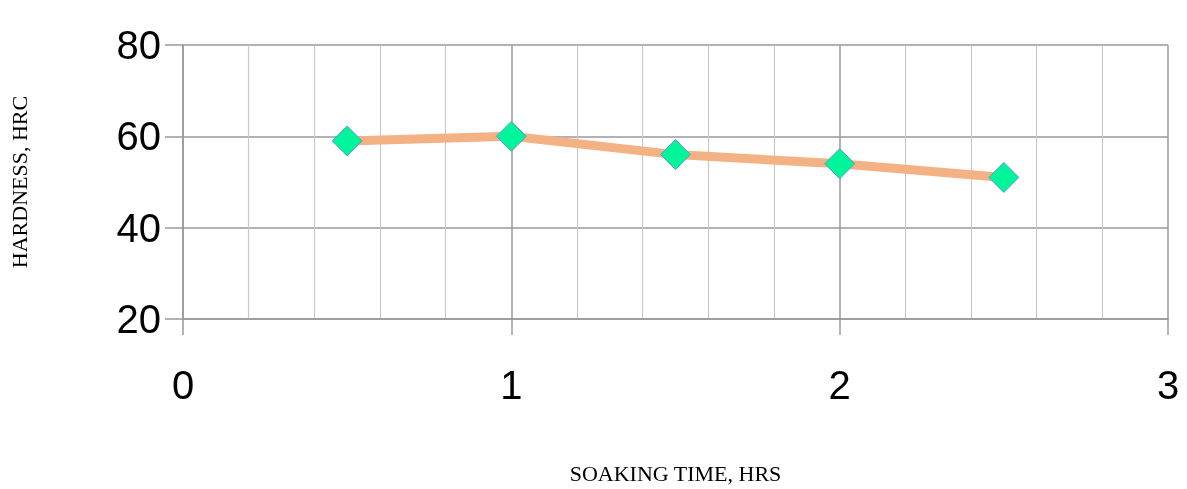 The height and width of the screenshot is (489, 1187). Describe the element at coordinates (19, 182) in the screenshot. I see `y-axis-title: HARDNESS, HRC` at that location.